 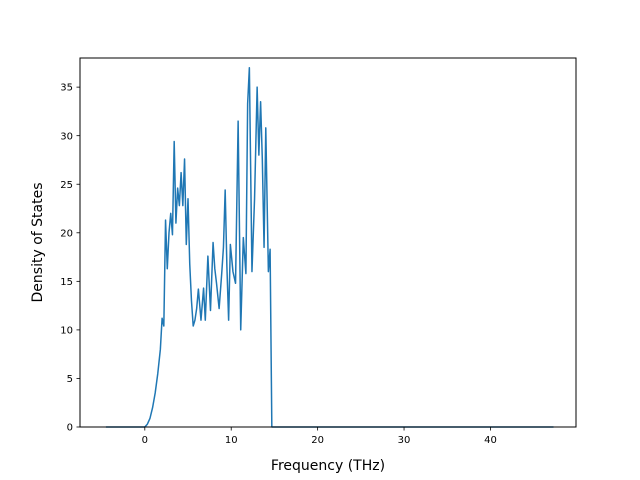 I want to click on y-axis-label: Density of States, so click(x=38, y=243).